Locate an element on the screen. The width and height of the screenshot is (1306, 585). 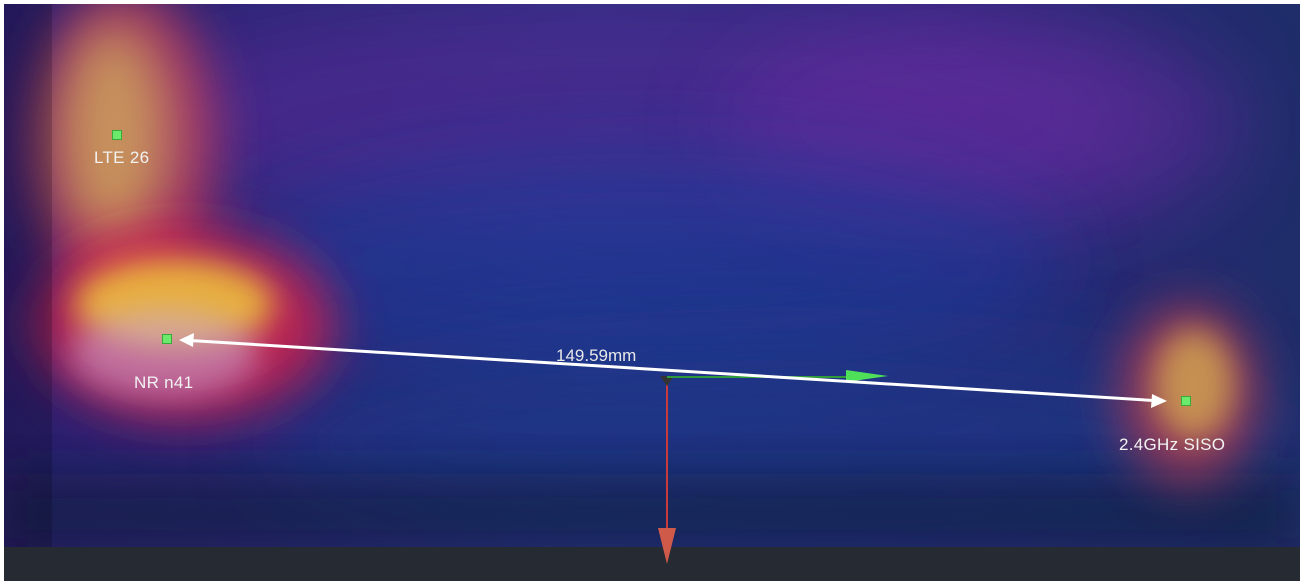
viewport-left-shade is located at coordinates (28, 292).